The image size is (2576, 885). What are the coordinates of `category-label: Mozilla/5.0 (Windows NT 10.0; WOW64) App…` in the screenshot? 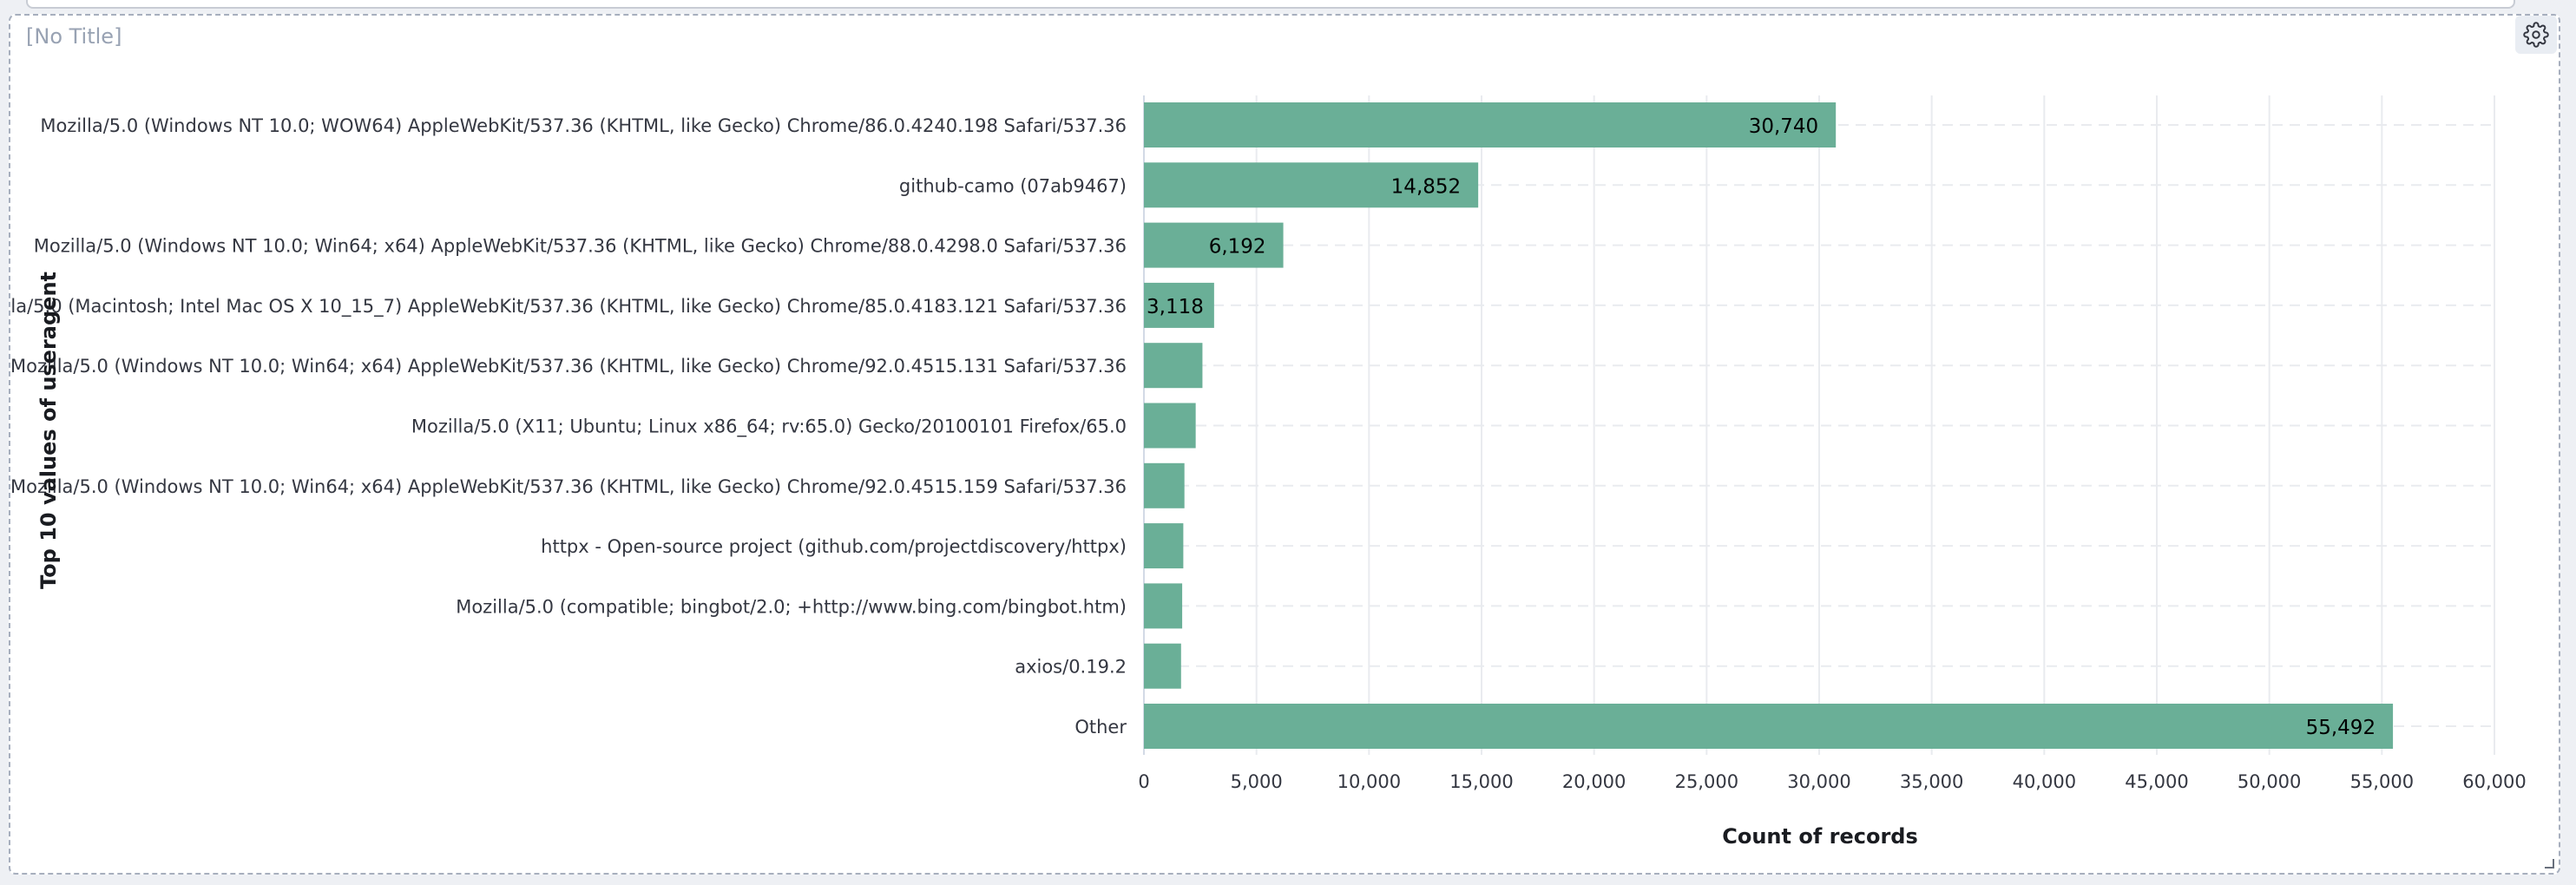 It's located at (584, 126).